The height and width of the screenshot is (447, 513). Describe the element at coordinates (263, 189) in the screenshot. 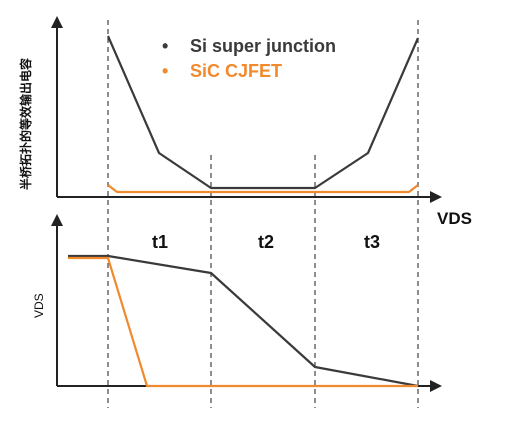

I see `sic-capacitance-curve` at that location.